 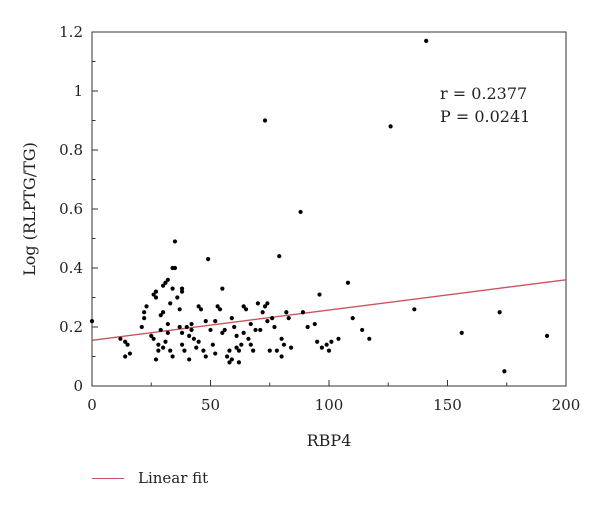 What do you see at coordinates (210, 405) in the screenshot?
I see `x-tick-label: 50` at bounding box center [210, 405].